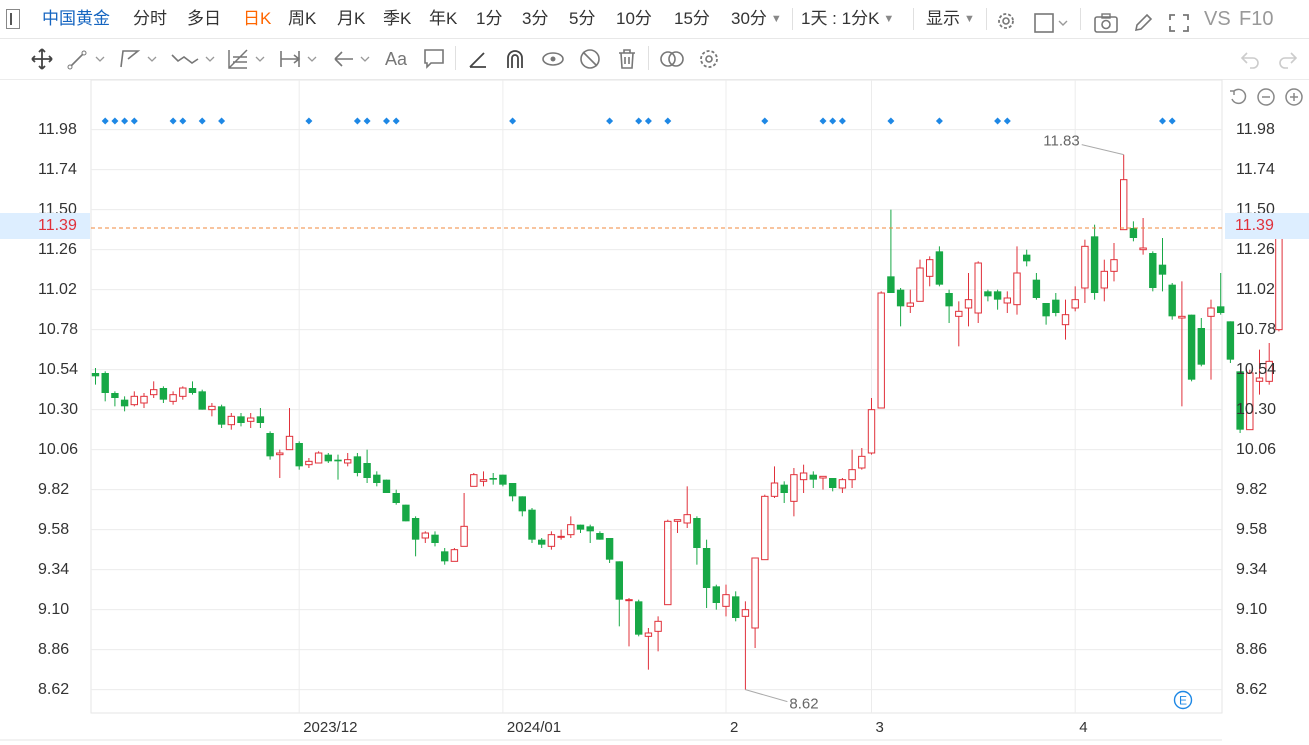  I want to click on f10-button: F10, so click(1256, 19).